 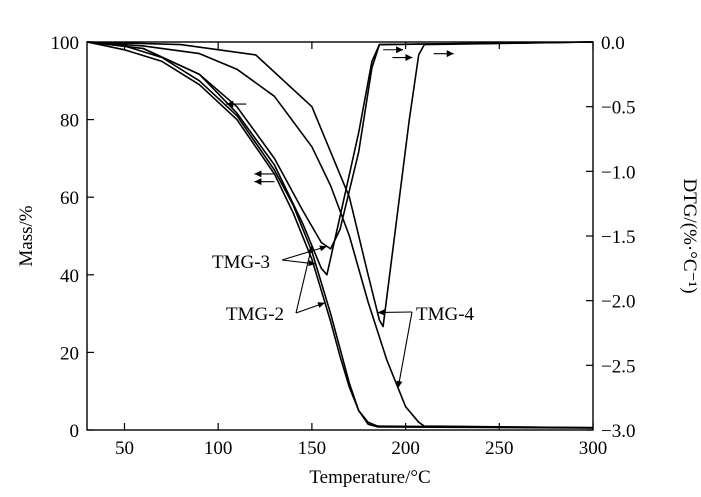 What do you see at coordinates (255, 314) in the screenshot?
I see `annotation-tmg-2: TMG-2` at bounding box center [255, 314].